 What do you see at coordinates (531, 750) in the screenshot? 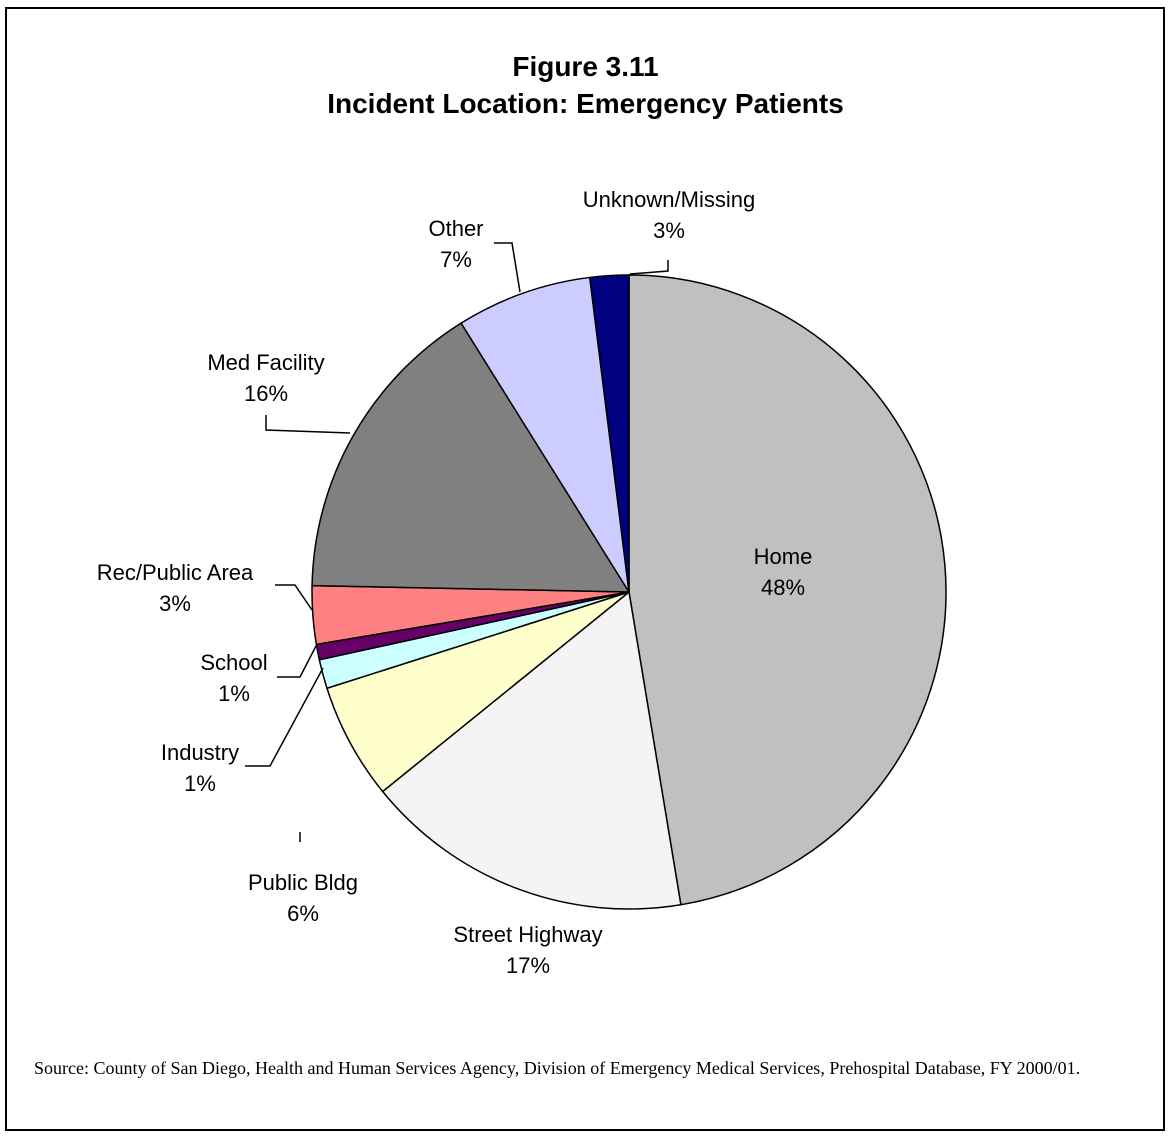
I see `slice-street-highway` at bounding box center [531, 750].